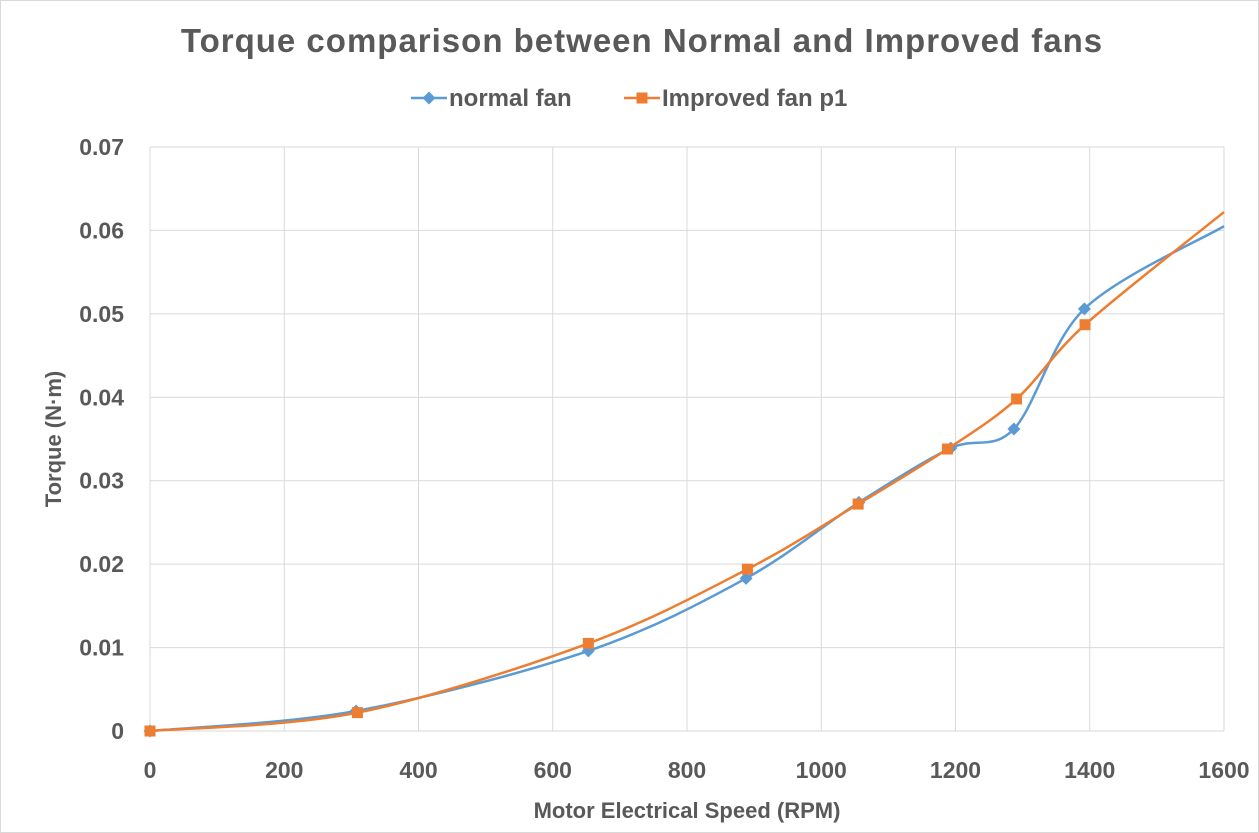 Image resolution: width=1259 pixels, height=833 pixels. Describe the element at coordinates (553, 770) in the screenshot. I see `x-tick-label: 600` at that location.